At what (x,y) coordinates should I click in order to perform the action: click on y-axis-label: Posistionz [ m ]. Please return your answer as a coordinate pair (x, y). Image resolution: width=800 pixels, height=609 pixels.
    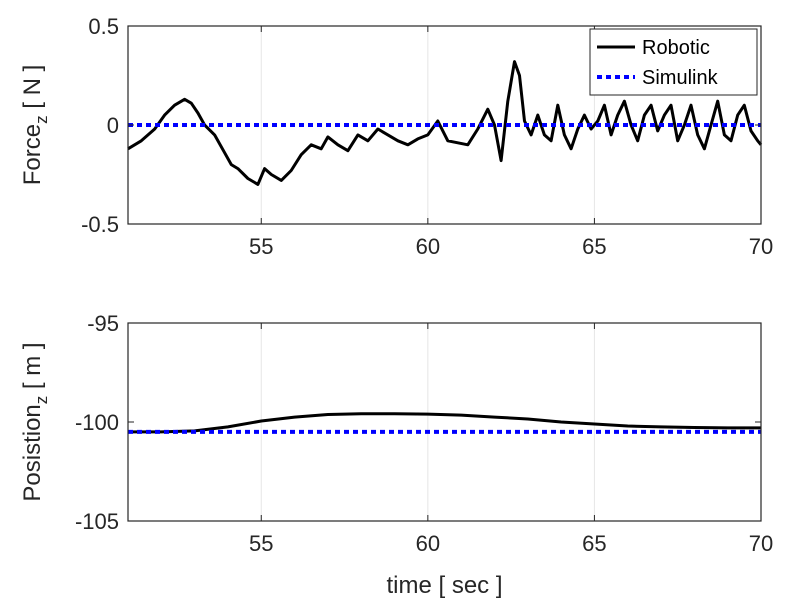
    Looking at the image, I should click on (35, 421).